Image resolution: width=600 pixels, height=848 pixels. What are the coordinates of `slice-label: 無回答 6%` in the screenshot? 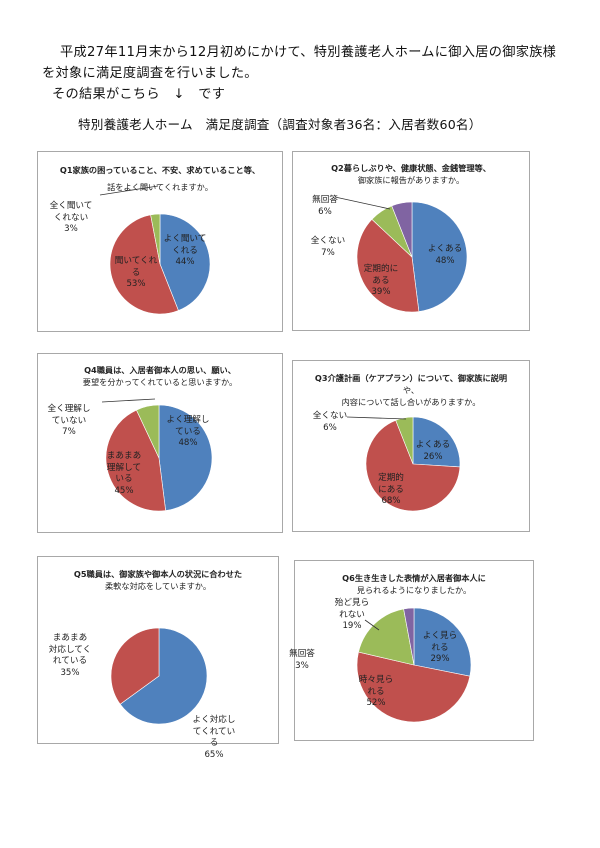 It's located at (325, 206).